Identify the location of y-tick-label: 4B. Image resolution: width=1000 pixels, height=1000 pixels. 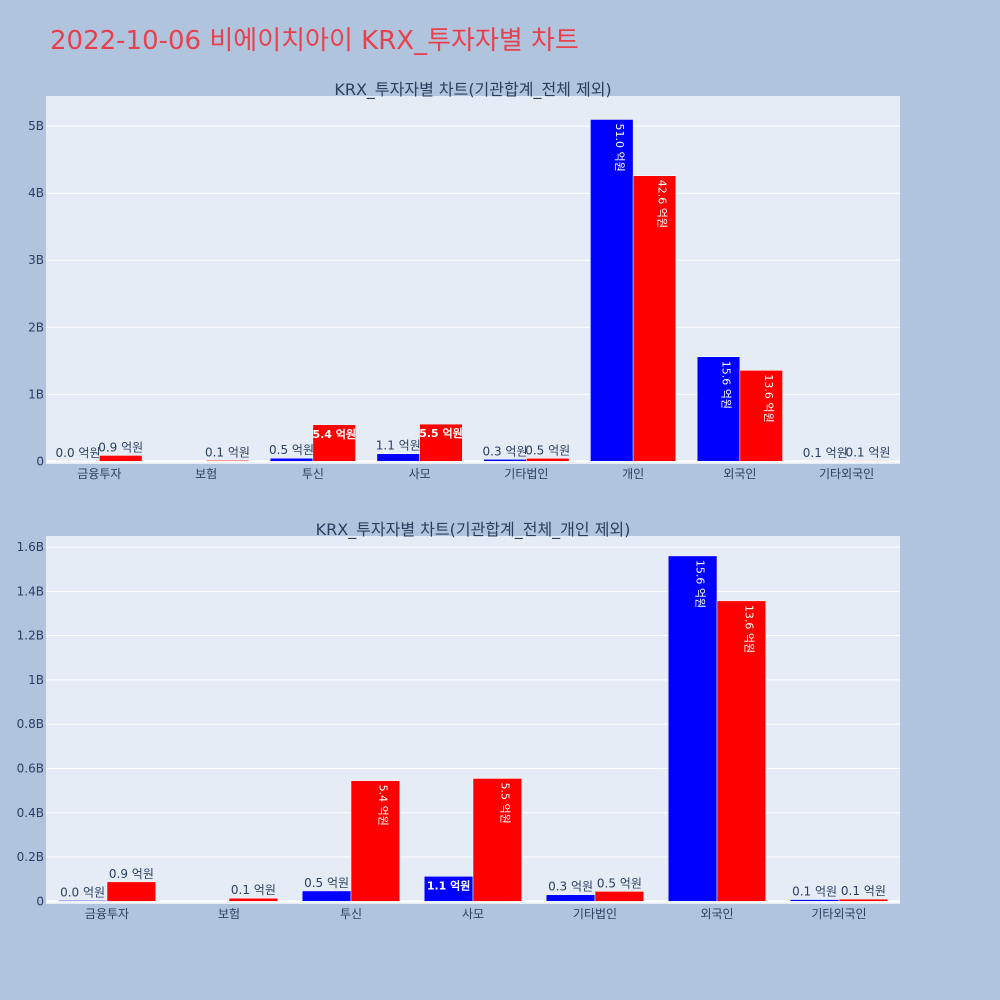
(36, 193).